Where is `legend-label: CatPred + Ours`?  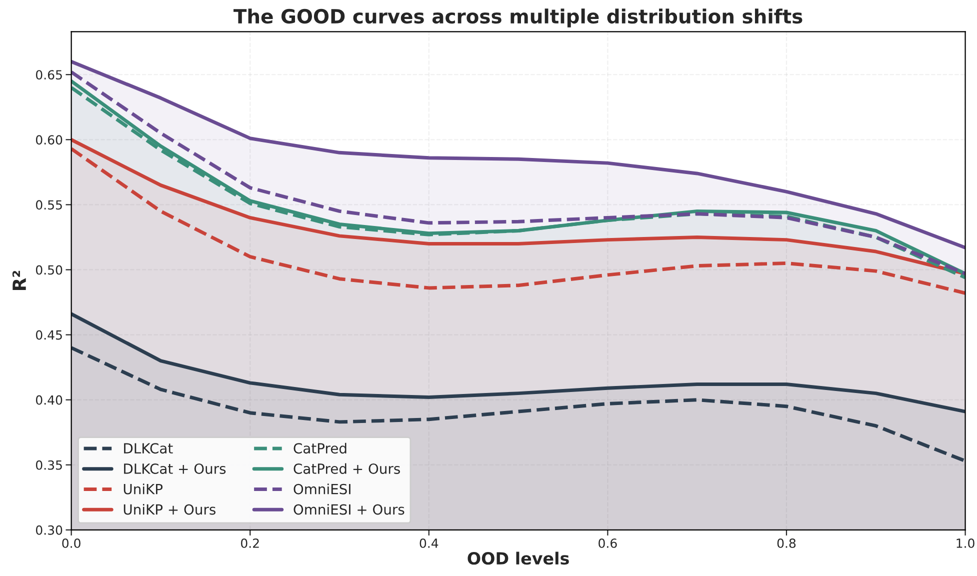 legend-label: CatPred + Ours is located at coordinates (347, 468).